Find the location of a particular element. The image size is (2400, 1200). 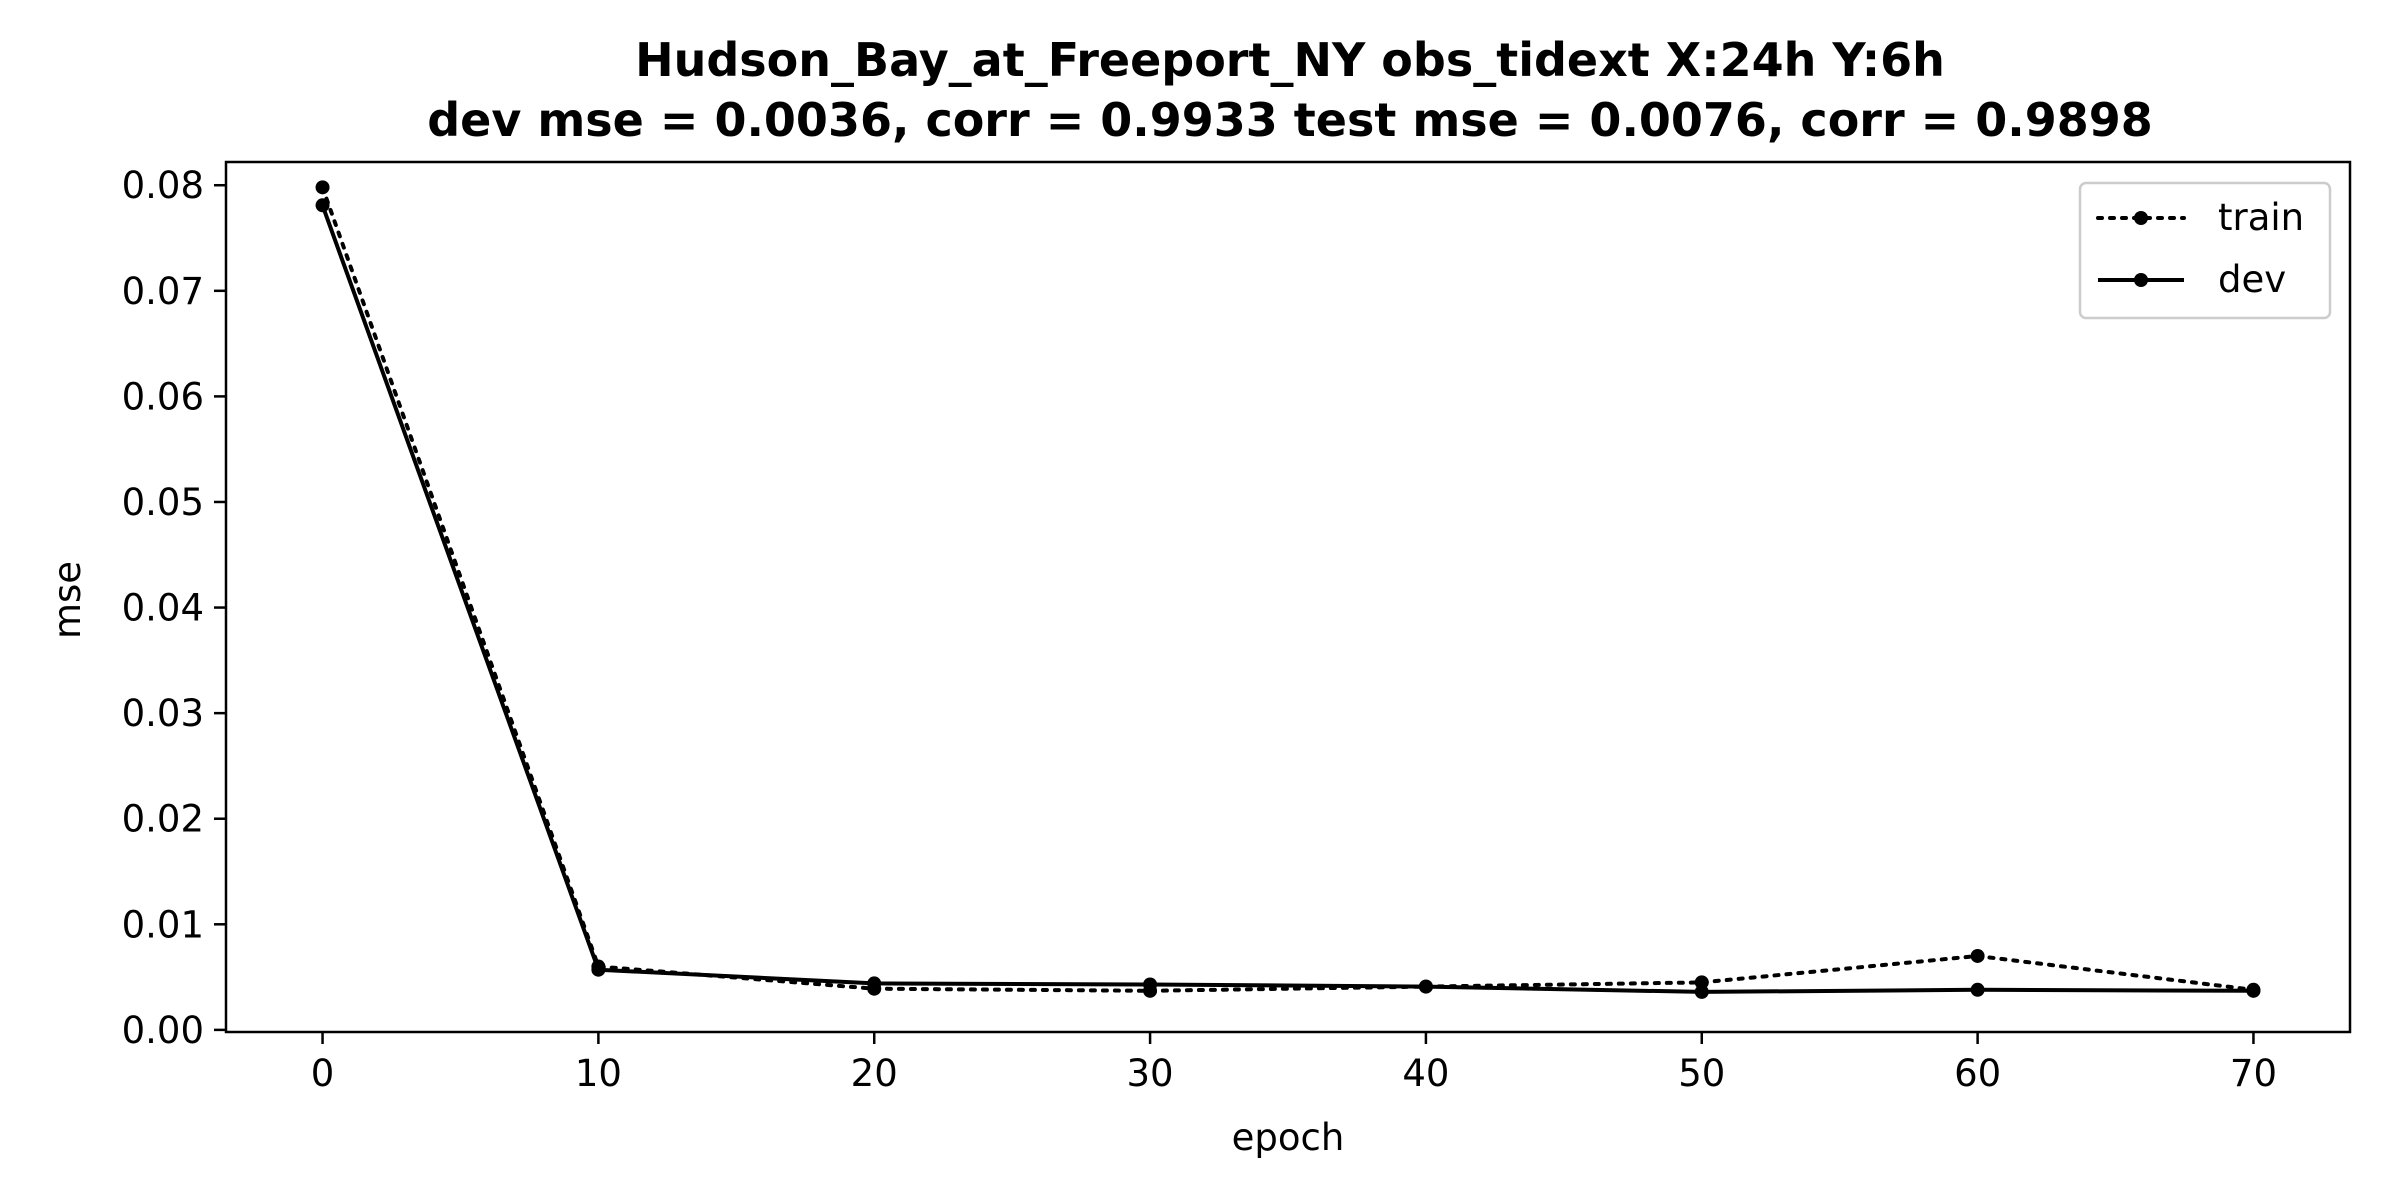

legend: train dev is located at coordinates (2205, 250).